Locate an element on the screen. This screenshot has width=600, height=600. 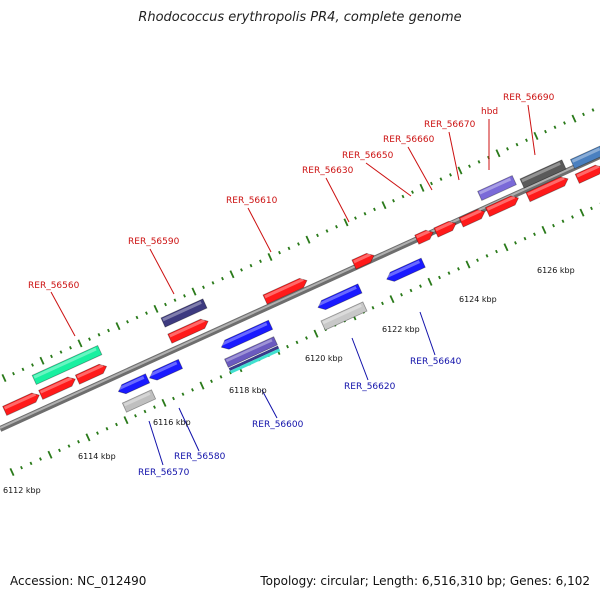
gene-label-rer-56630: RER_56630 is located at coordinates (328, 171).